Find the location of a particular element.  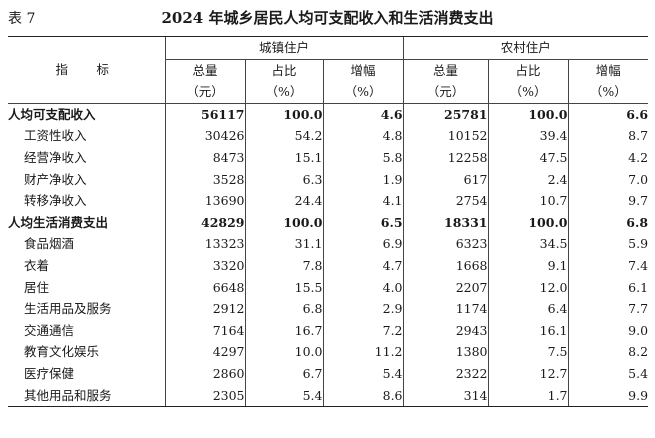

rural-growth-unit: （%） is located at coordinates (608, 92).